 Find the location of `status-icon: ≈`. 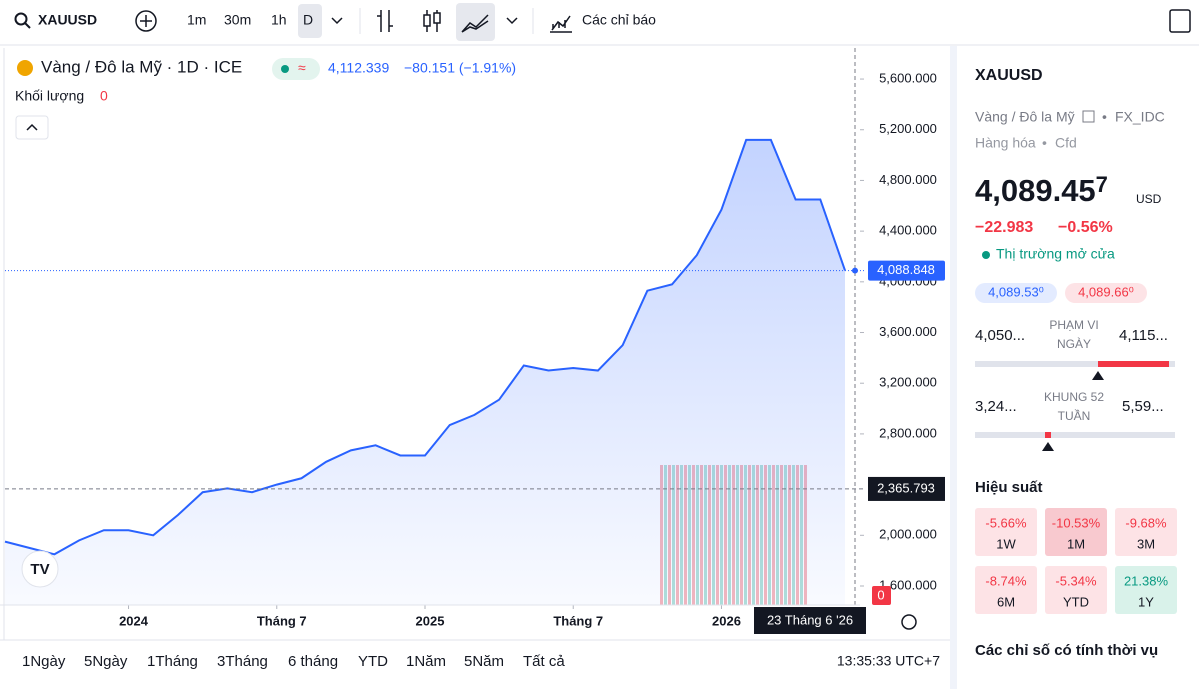

status-icon: ≈ is located at coordinates (302, 68).